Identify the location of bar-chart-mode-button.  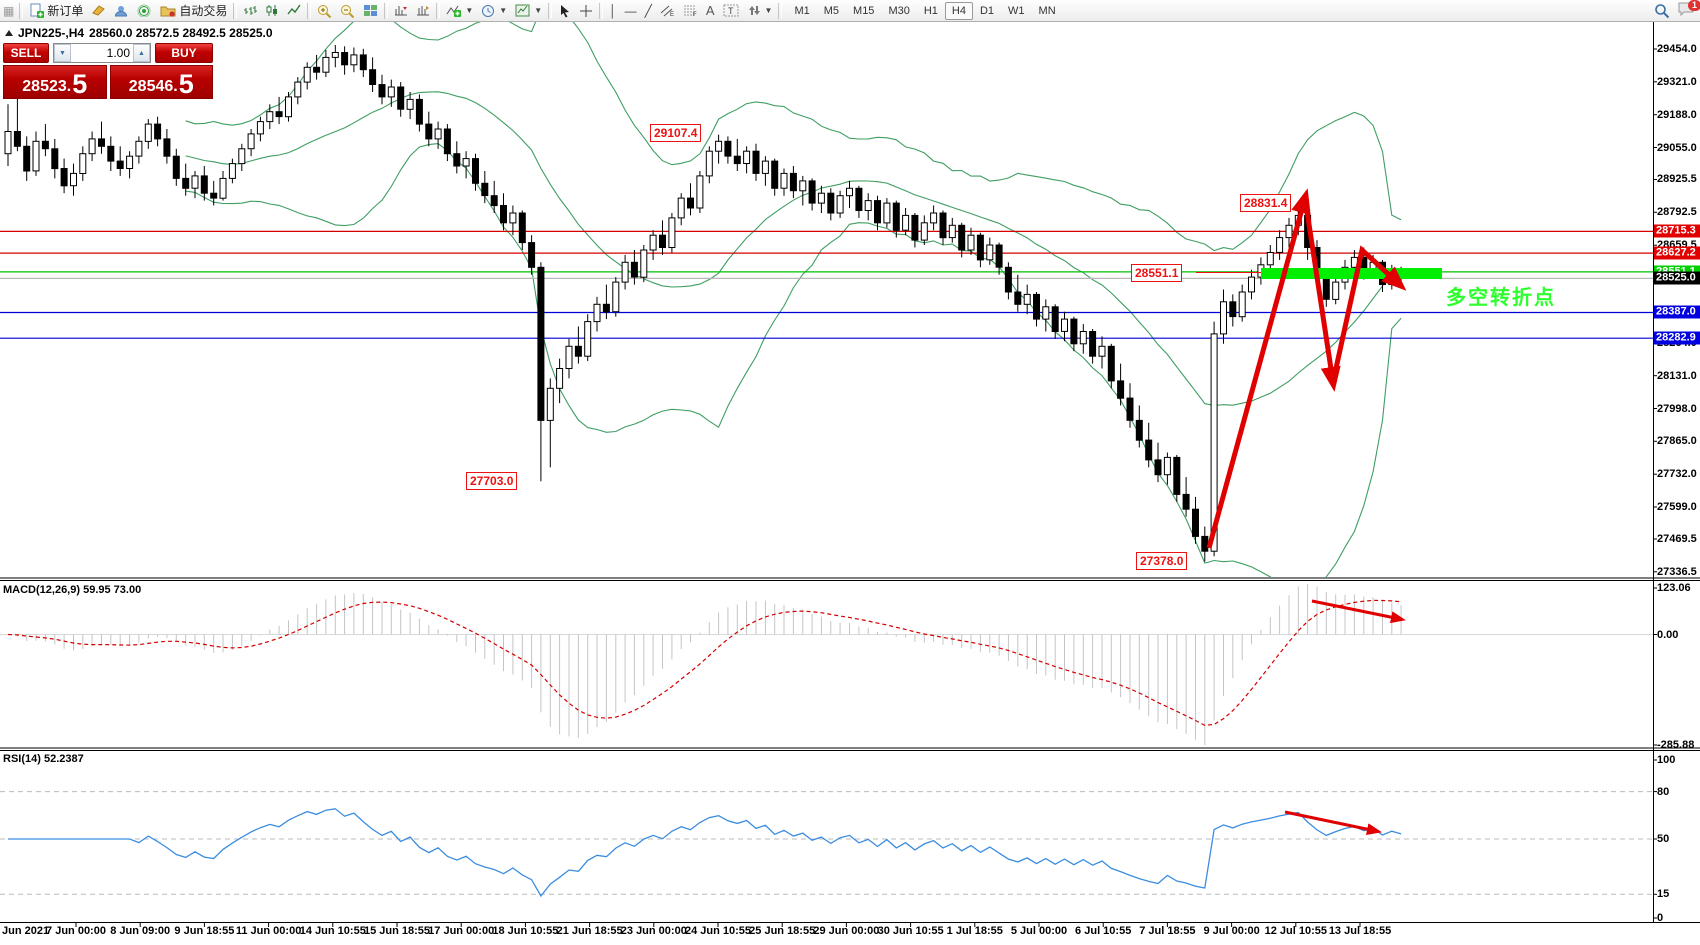
(250, 10).